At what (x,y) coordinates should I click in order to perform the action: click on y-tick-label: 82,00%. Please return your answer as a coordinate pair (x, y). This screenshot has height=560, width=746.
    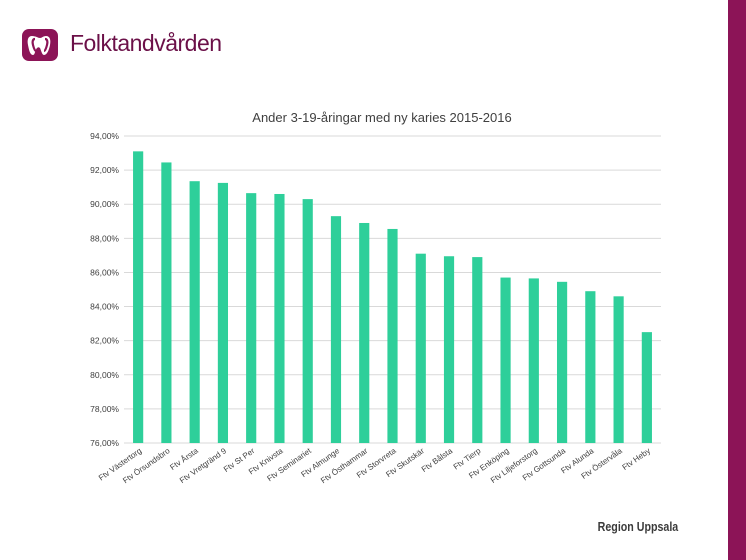
    Looking at the image, I should click on (104, 341).